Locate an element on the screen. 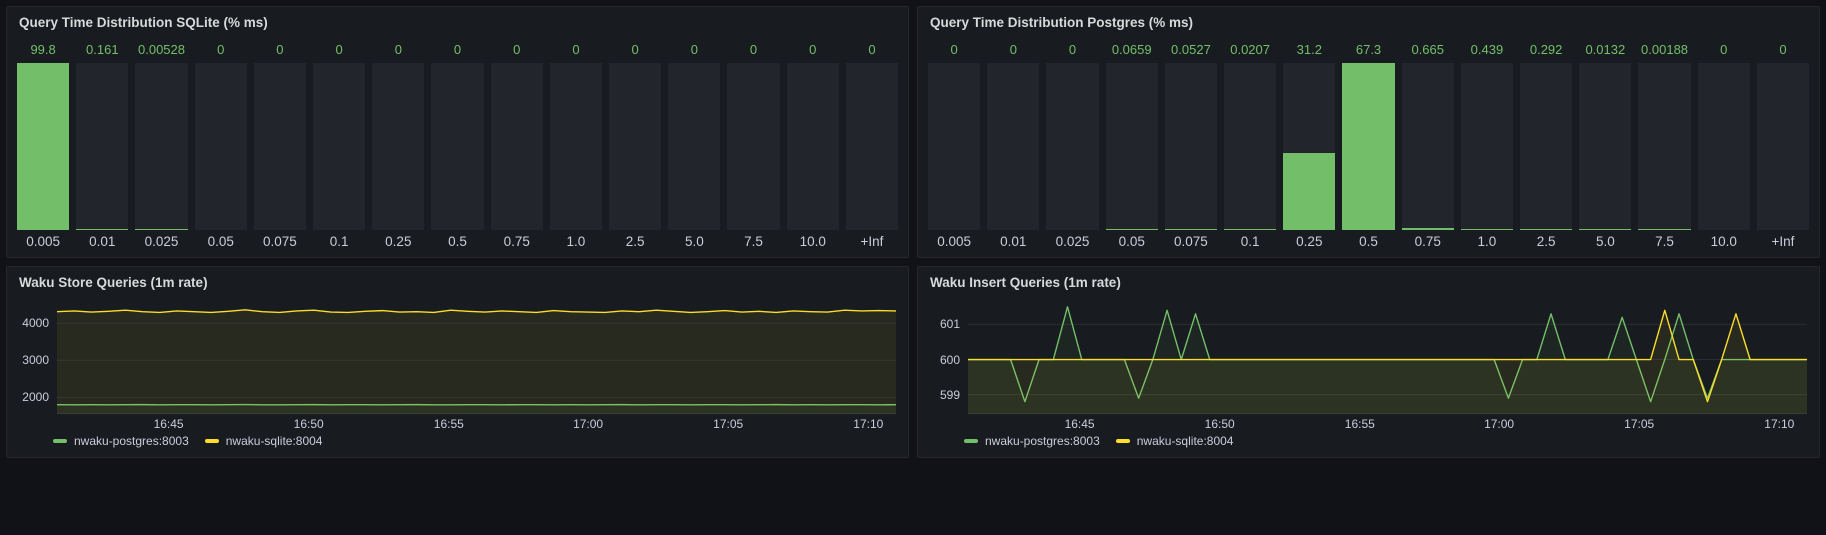 The width and height of the screenshot is (1826, 535). bar-column: 0 0.5 is located at coordinates (457, 145).